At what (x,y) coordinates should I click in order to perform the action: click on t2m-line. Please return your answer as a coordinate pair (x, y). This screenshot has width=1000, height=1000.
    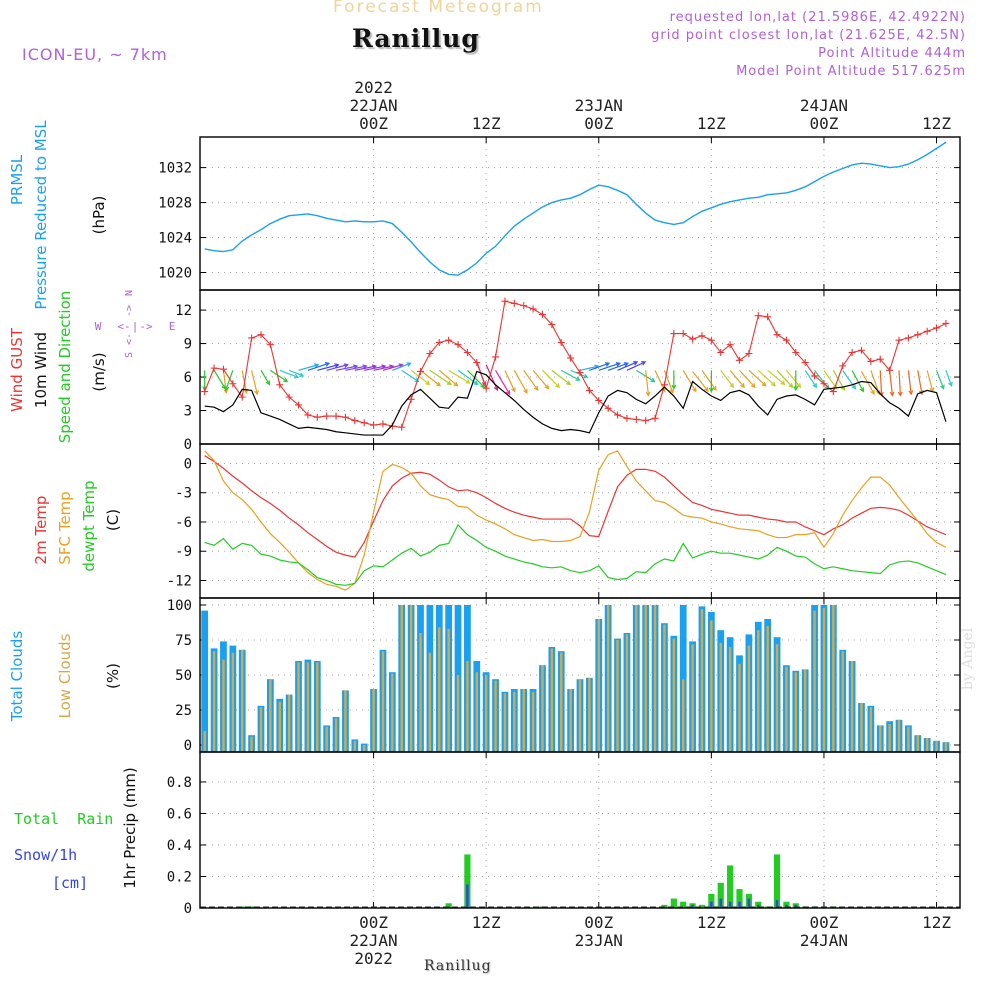
    Looking at the image, I should click on (575, 506).